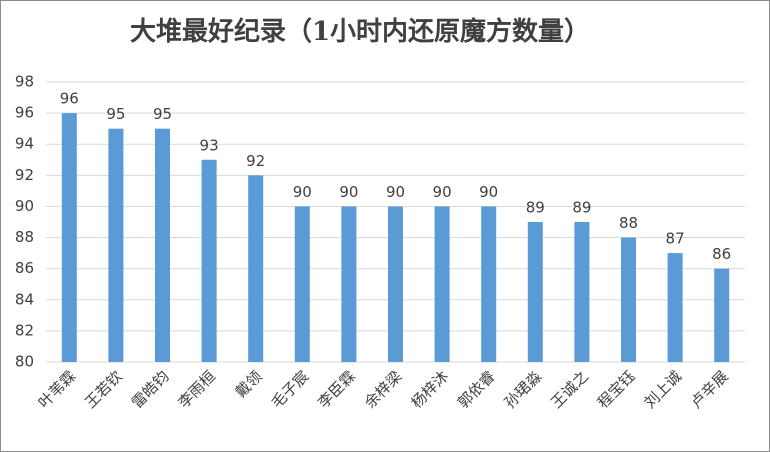 The height and width of the screenshot is (452, 770). What do you see at coordinates (24, 237) in the screenshot?
I see `y-tick-label: 88` at bounding box center [24, 237].